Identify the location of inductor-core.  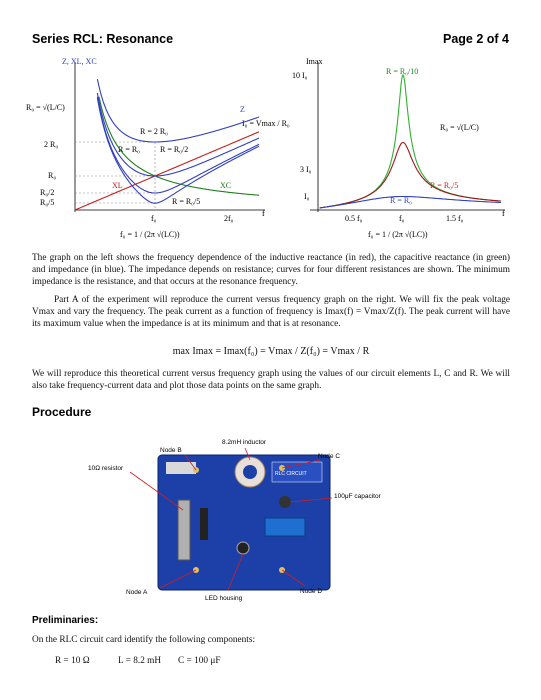
(250, 472).